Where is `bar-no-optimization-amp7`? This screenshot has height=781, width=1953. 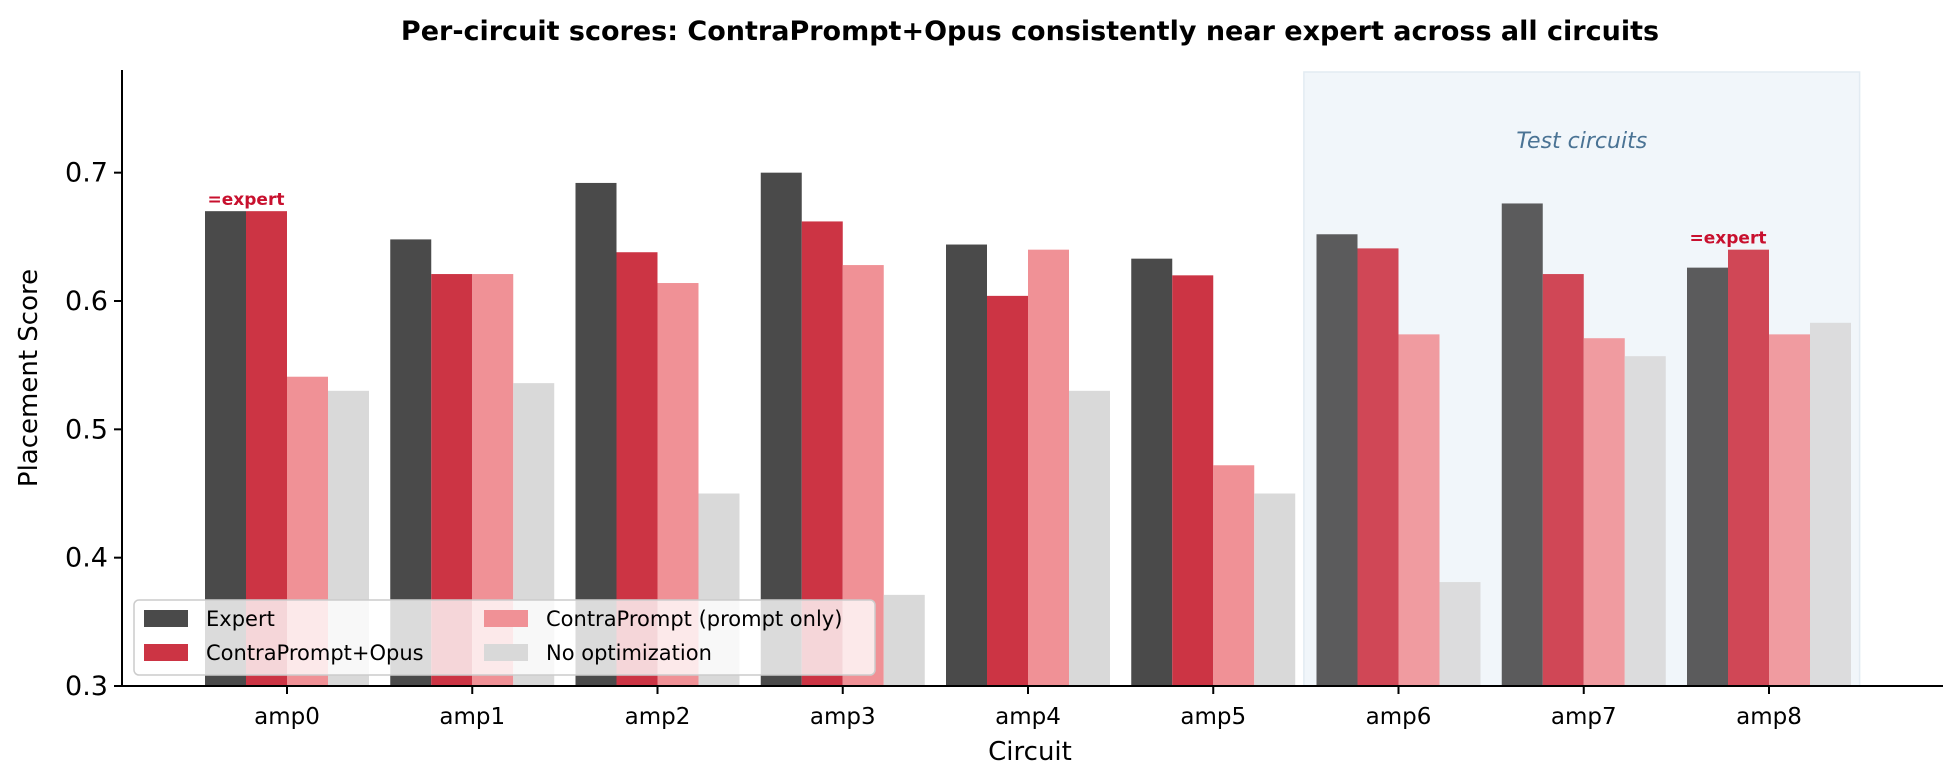 bar-no-optimization-amp7 is located at coordinates (1645, 521).